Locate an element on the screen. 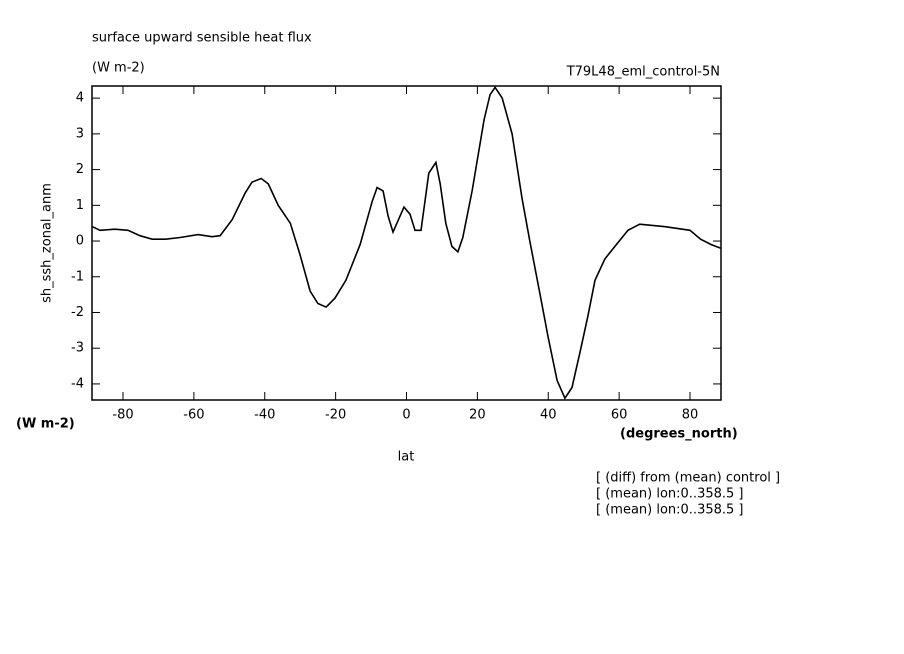 This screenshot has height=654, width=904. x-tick-label: -60 is located at coordinates (193, 415).